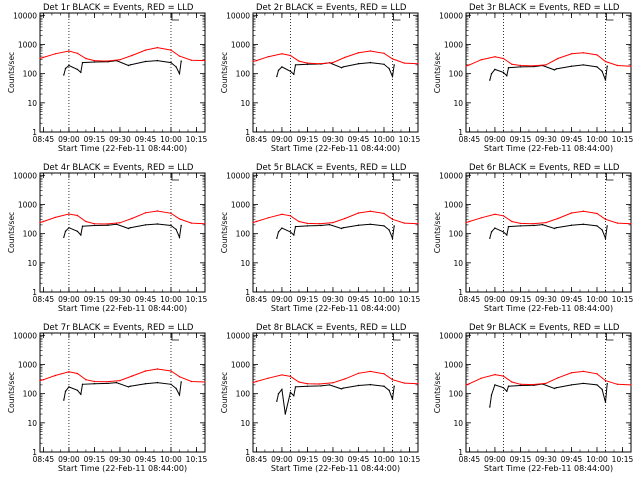 Image resolution: width=640 pixels, height=480 pixels. I want to click on x-tick-label: 10:00, so click(171, 139).